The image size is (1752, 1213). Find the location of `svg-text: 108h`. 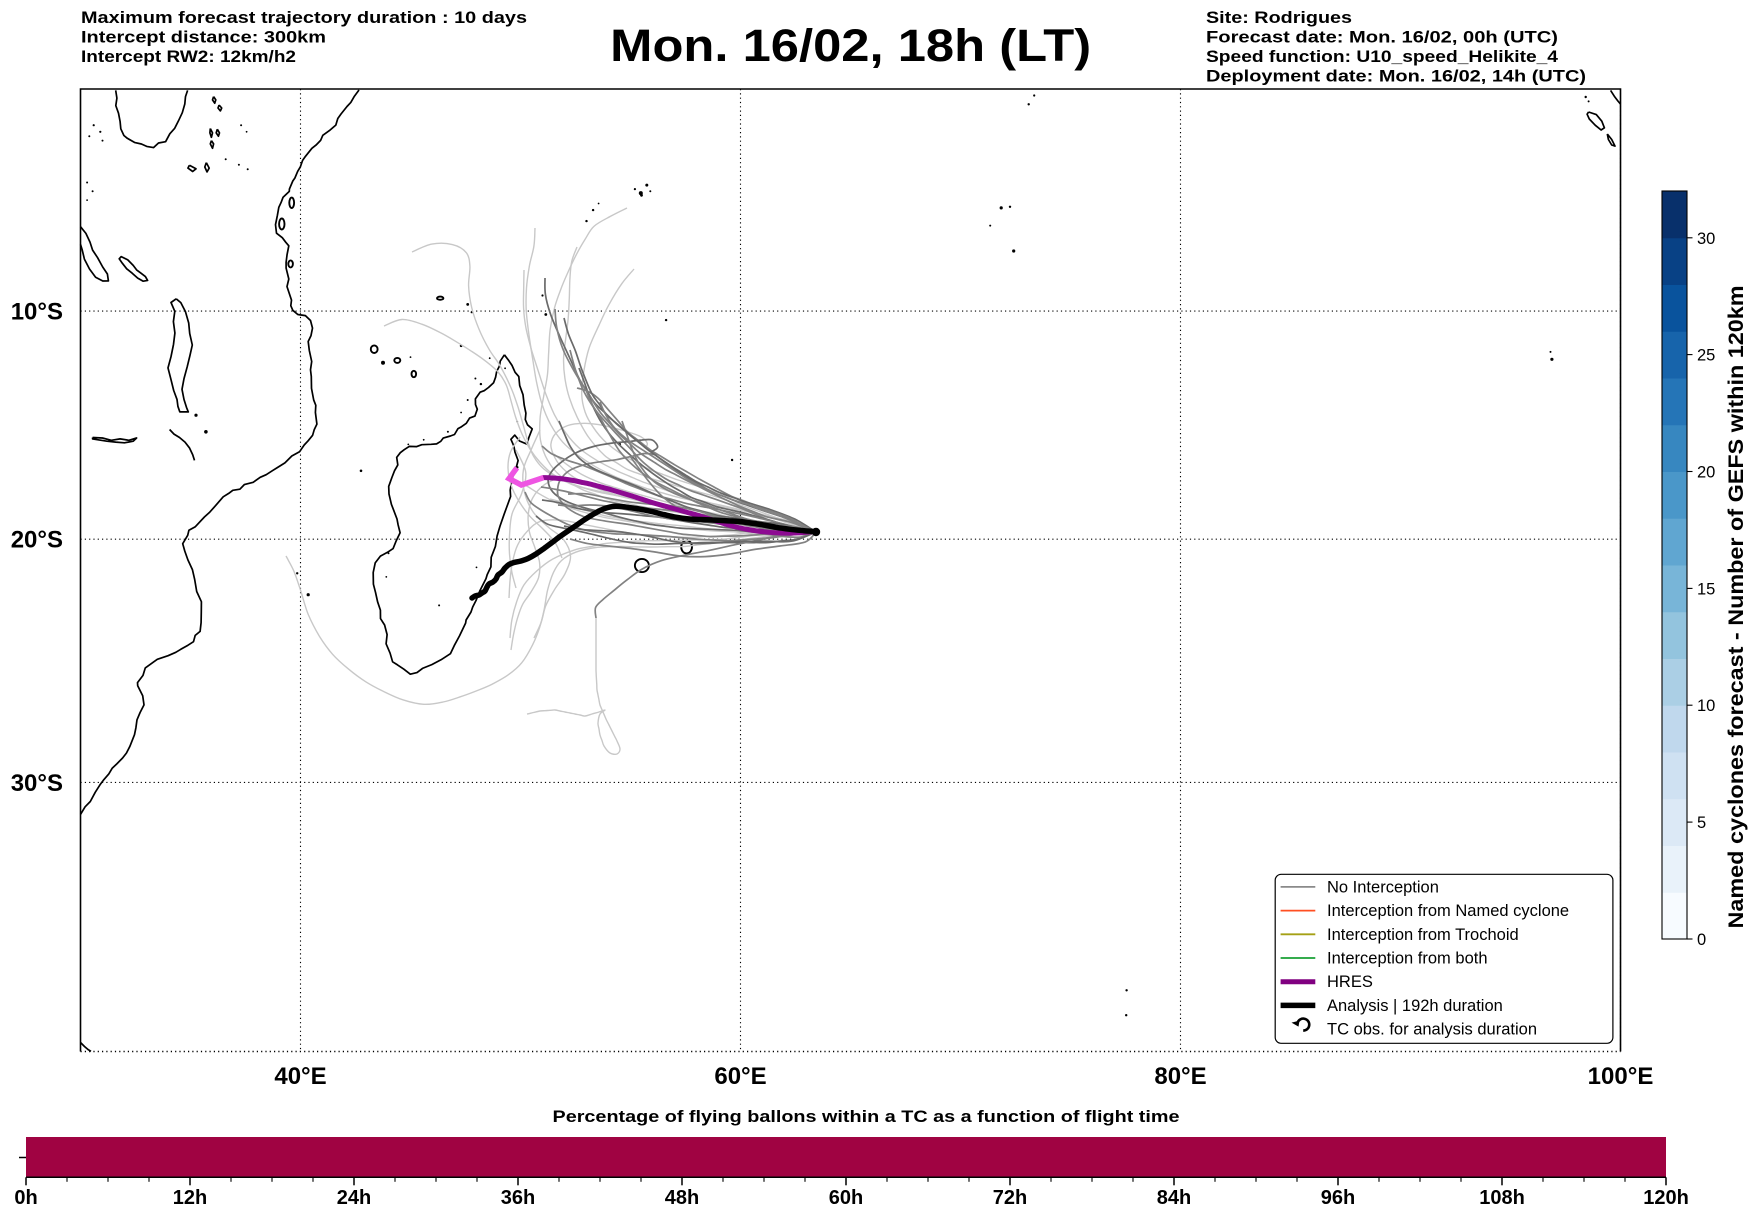

svg-text: 108h is located at coordinates (1502, 1198).